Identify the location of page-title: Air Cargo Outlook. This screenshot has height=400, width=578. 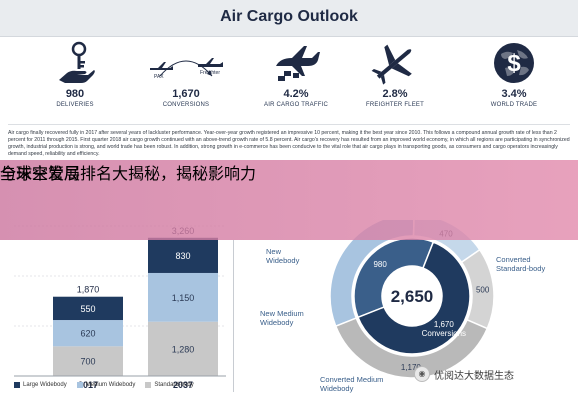
(289, 16).